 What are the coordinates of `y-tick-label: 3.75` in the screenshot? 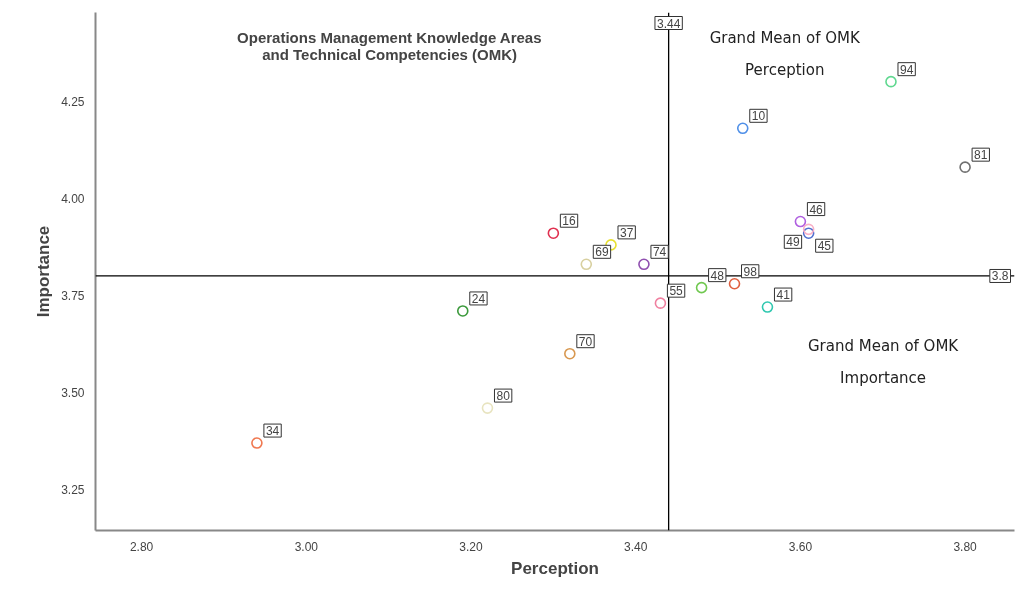 It's located at (73, 295).